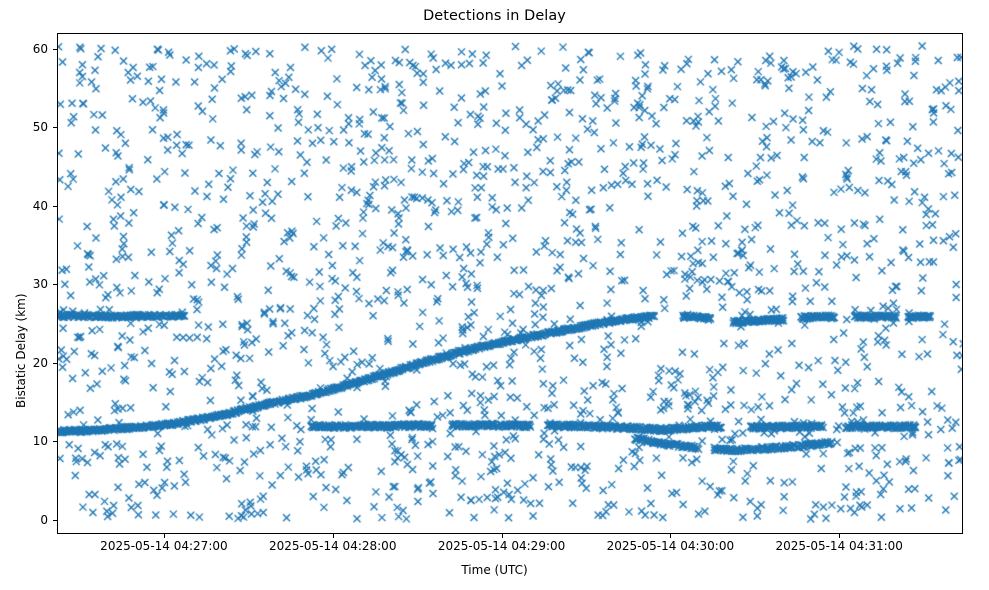 This screenshot has width=989, height=590. What do you see at coordinates (494, 570) in the screenshot?
I see `x-axis-label: Time (UTC)` at bounding box center [494, 570].